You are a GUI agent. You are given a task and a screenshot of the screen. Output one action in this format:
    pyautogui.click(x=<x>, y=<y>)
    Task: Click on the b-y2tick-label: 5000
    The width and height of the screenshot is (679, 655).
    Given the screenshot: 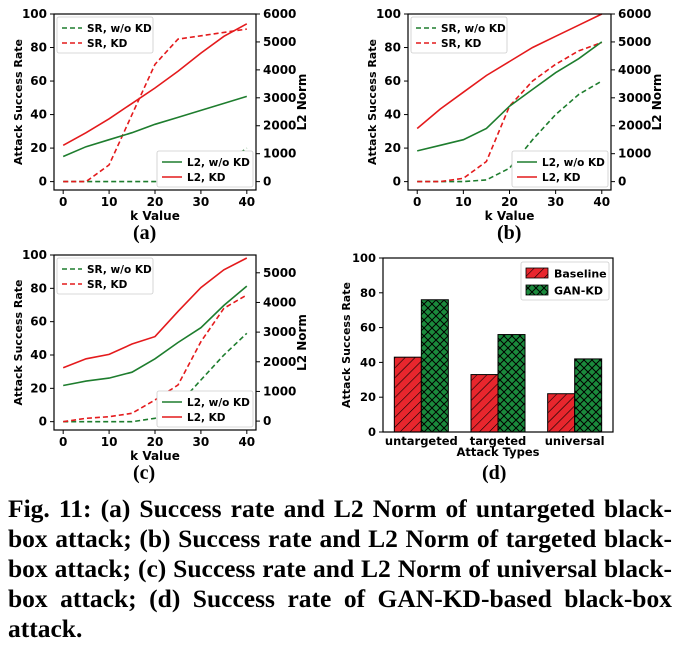 What is the action you would take?
    pyautogui.click(x=634, y=42)
    